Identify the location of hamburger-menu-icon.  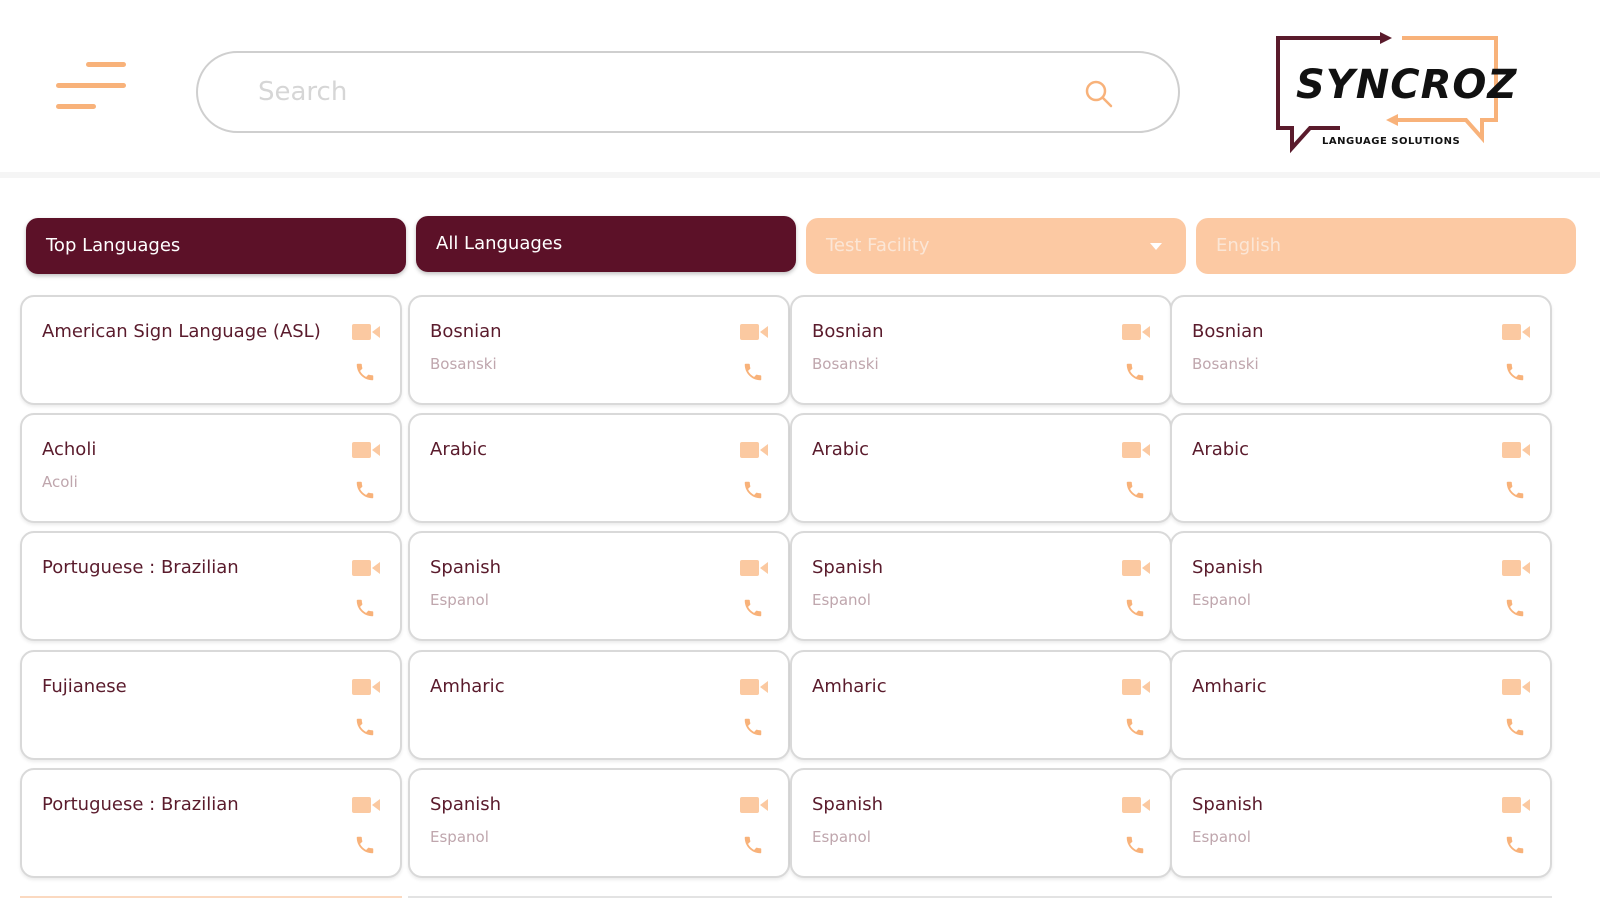
(92, 87).